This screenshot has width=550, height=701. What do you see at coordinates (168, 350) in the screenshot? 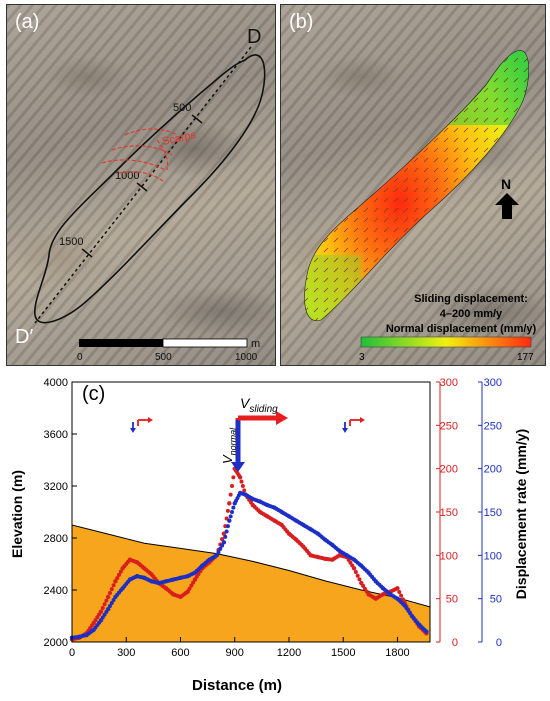
I see `scale-bar: m 0 500 1000` at bounding box center [168, 350].